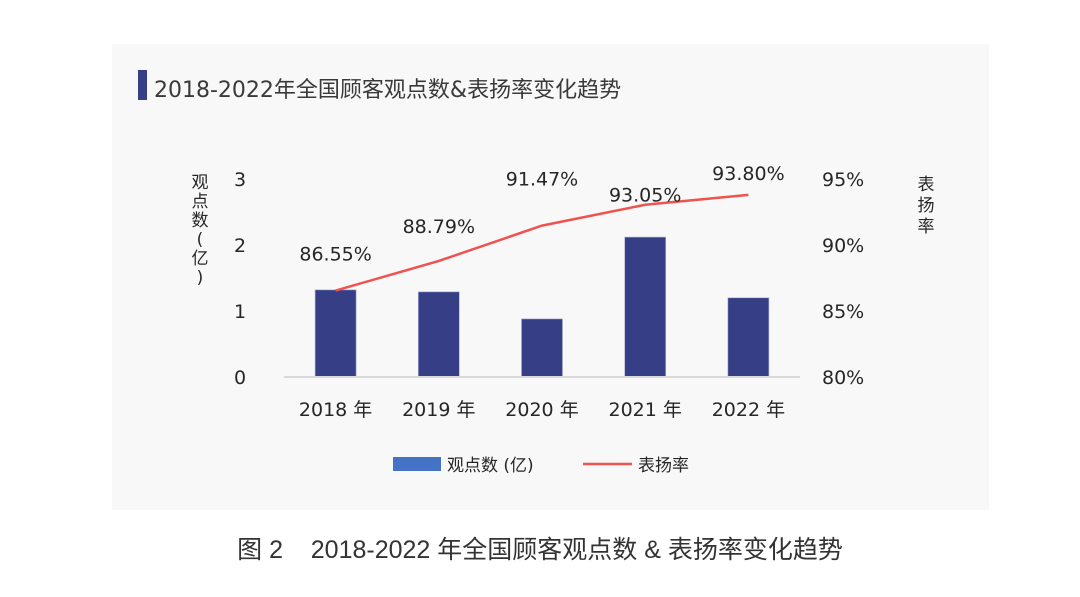 The image size is (1080, 597). I want to click on rate-data-label: 93.05%, so click(645, 196).